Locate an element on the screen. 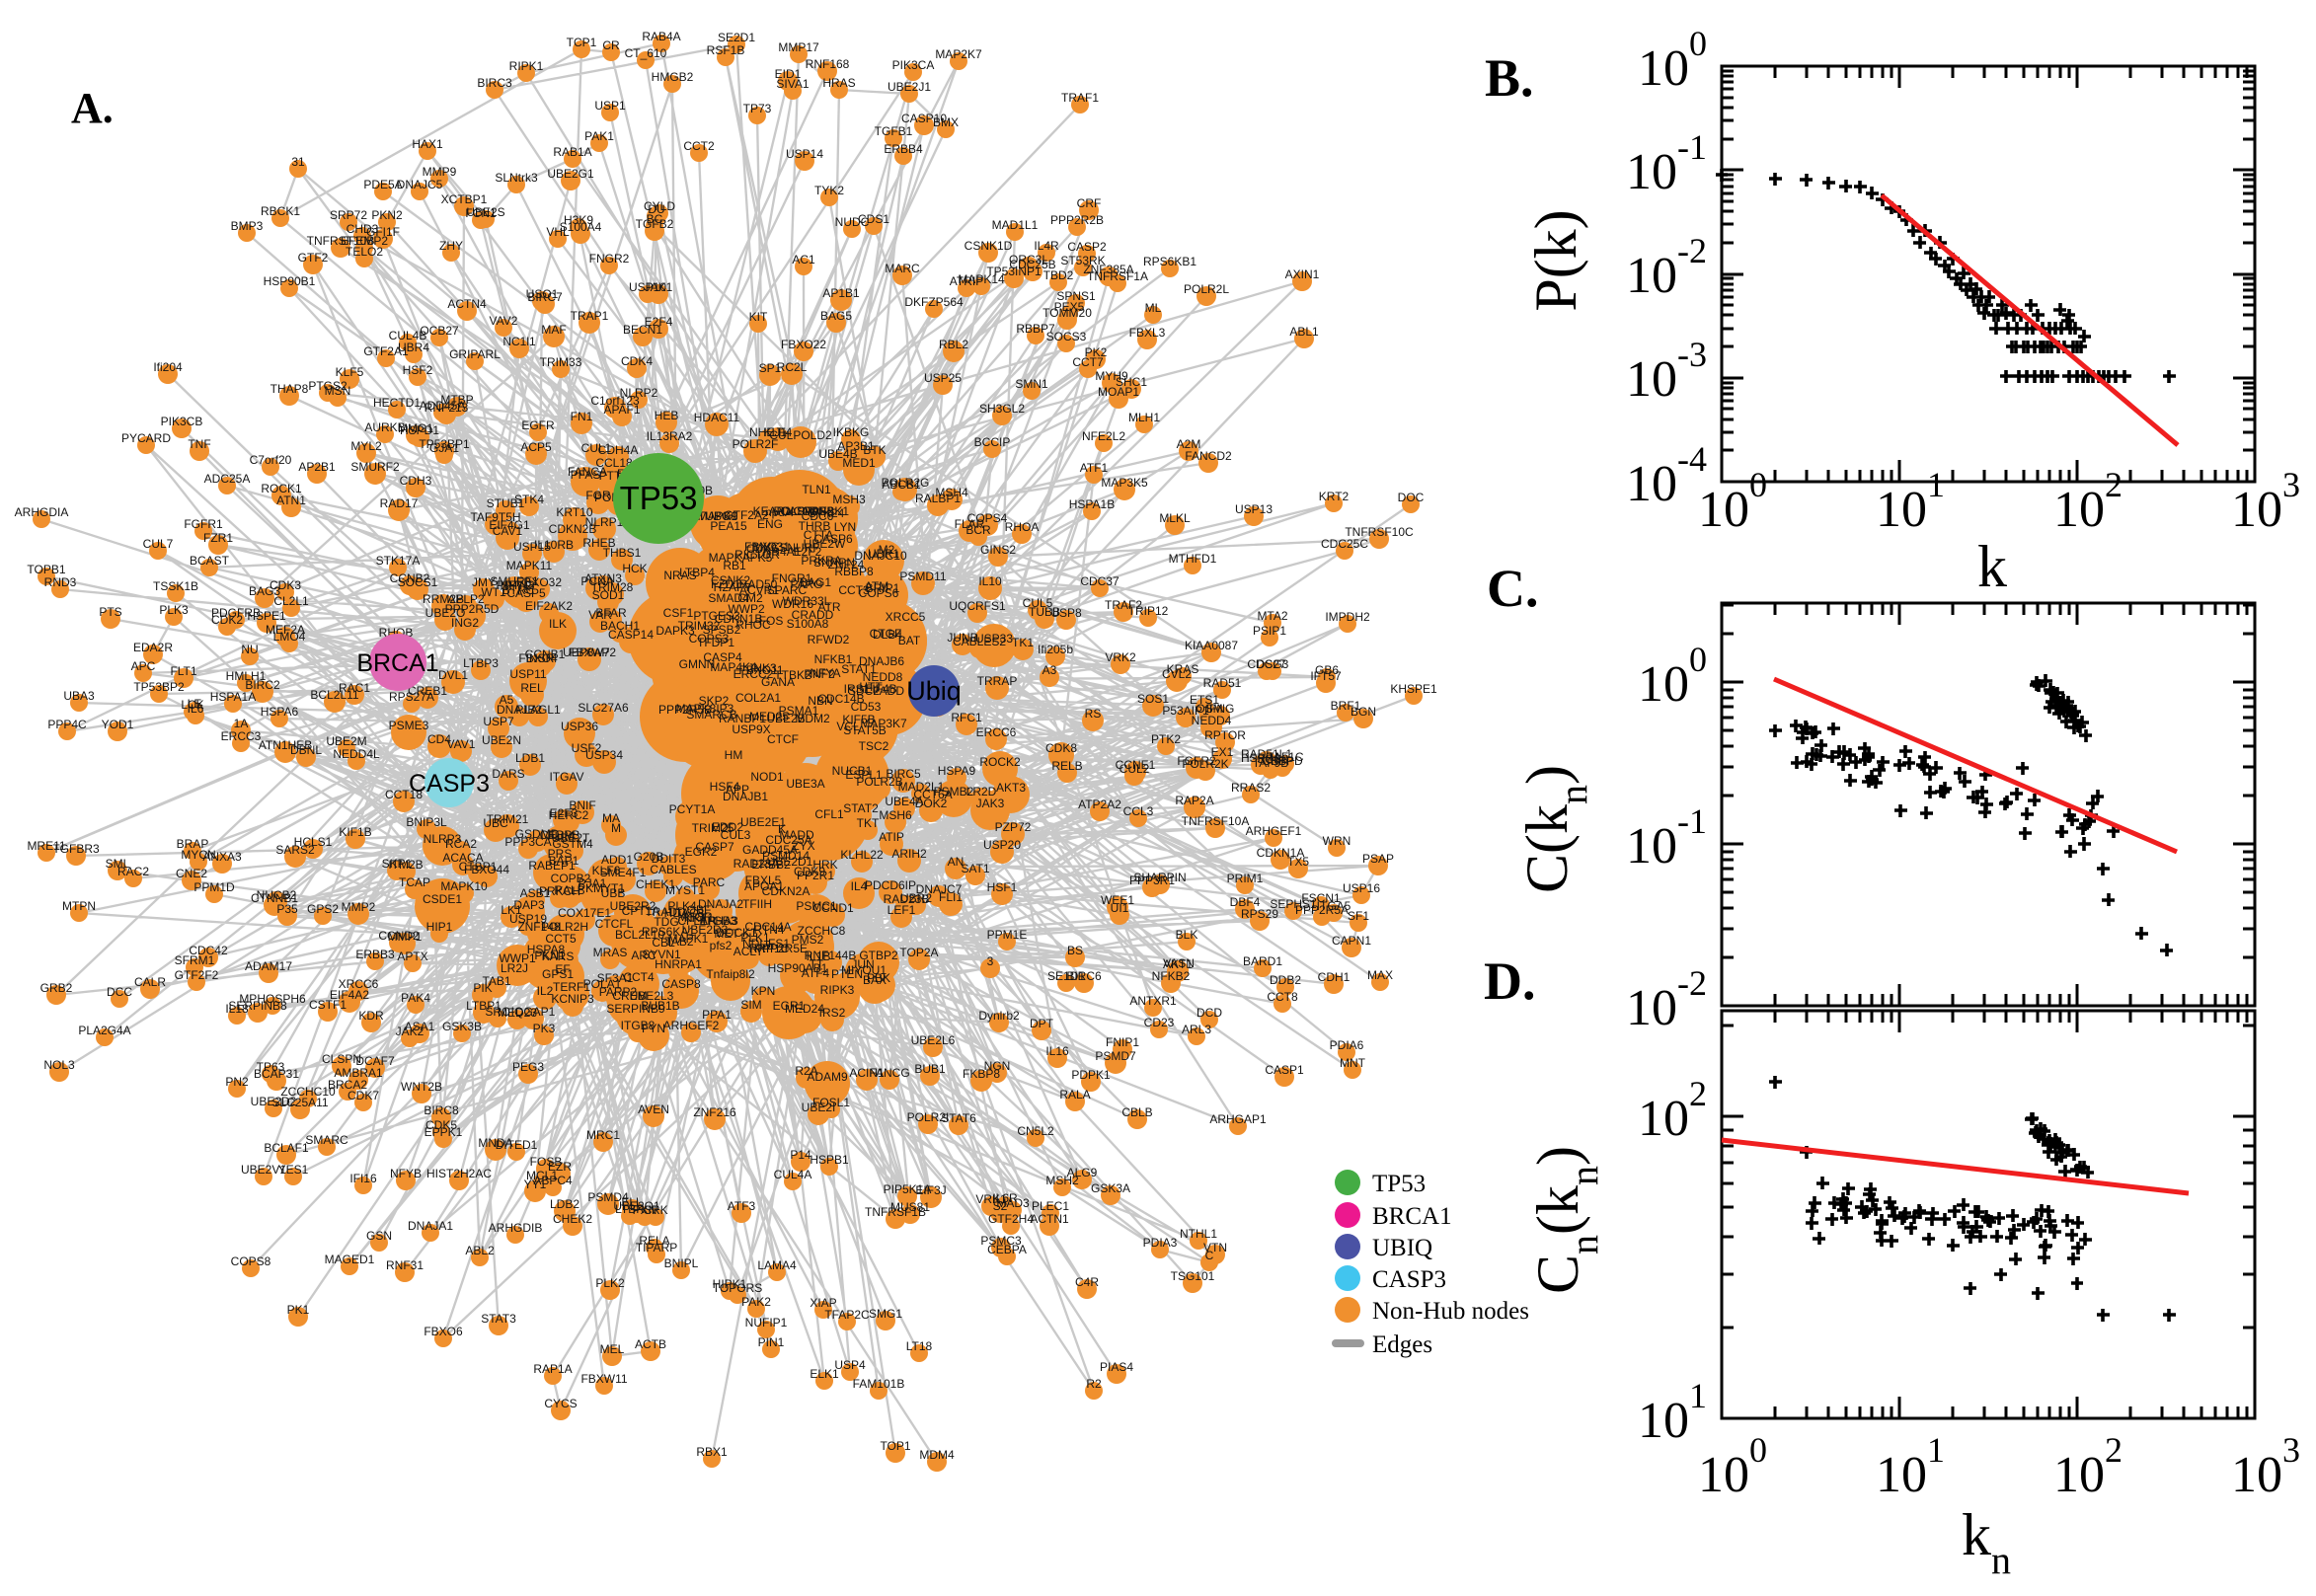  svg-text: PARP2 is located at coordinates (618, 992).